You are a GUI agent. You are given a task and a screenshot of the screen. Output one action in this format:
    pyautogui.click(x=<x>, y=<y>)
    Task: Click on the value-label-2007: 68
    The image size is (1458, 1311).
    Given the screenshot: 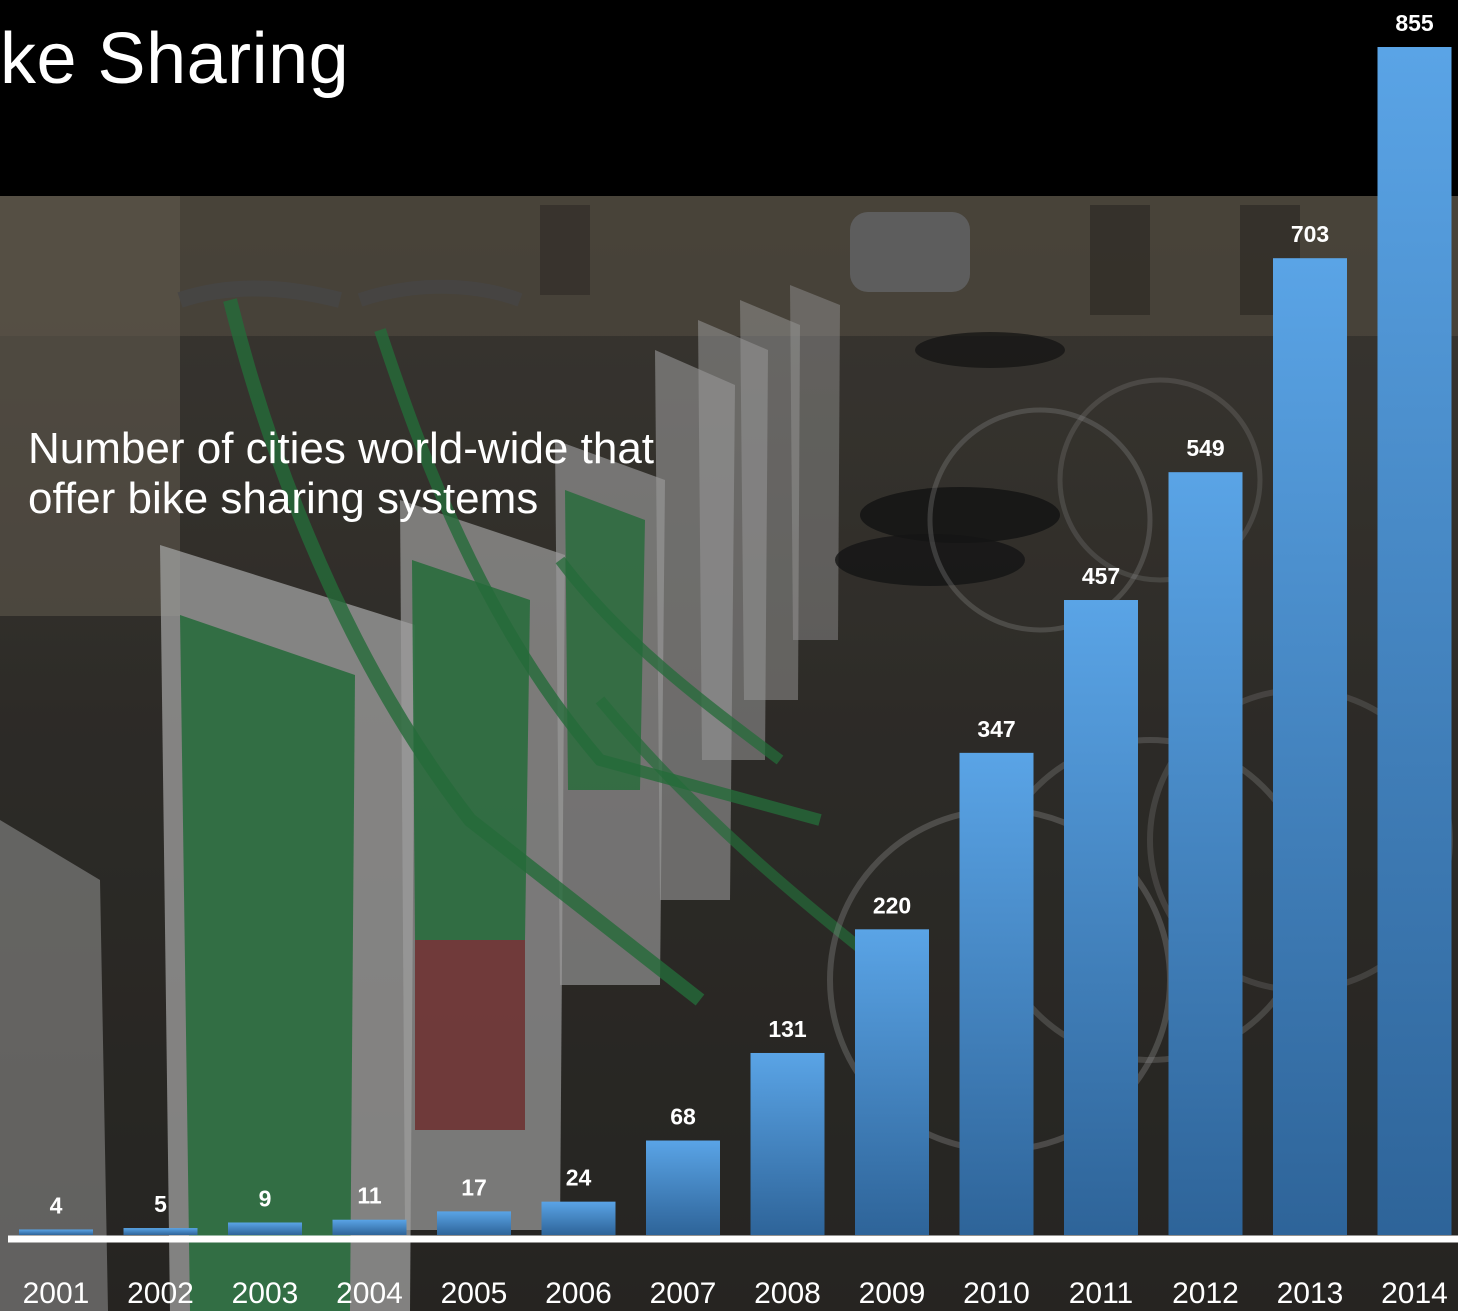 What is the action you would take?
    pyautogui.click(x=683, y=1117)
    